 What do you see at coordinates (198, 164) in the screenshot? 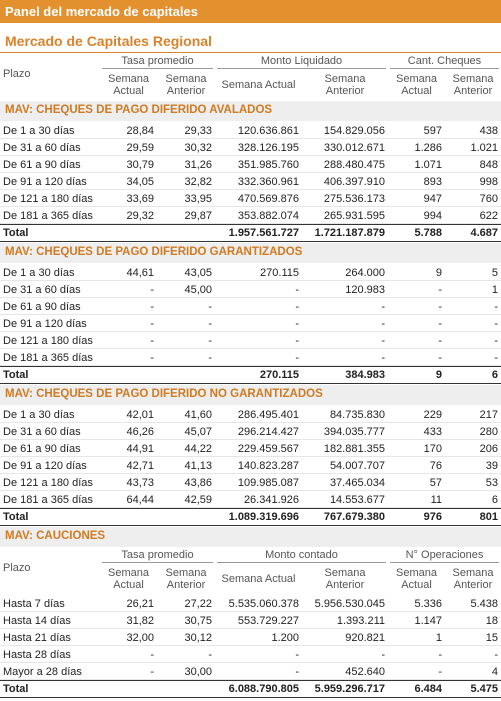
I see `cell: 31,26` at bounding box center [198, 164].